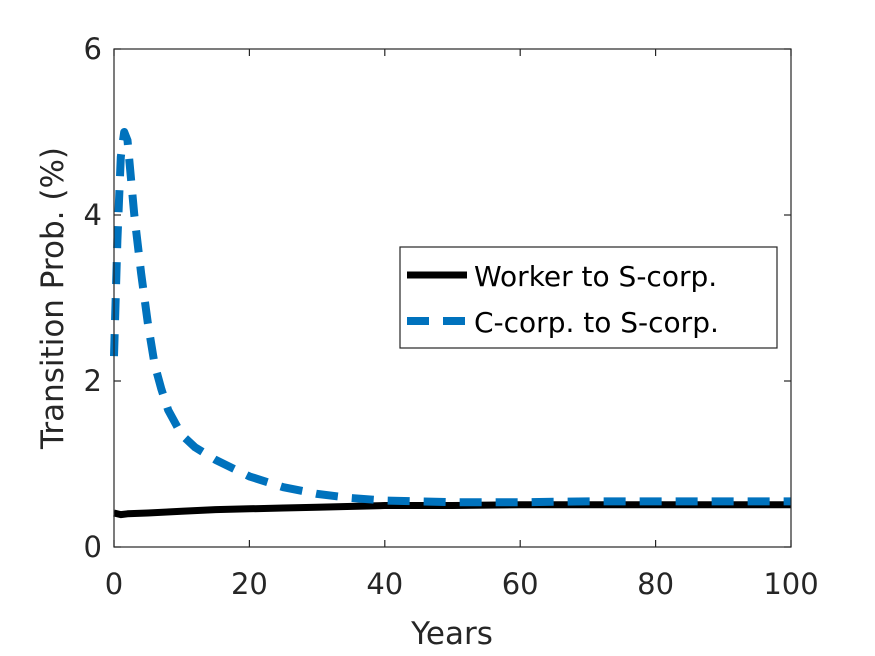 The height and width of the screenshot is (656, 875). I want to click on x-tick-label: 60, so click(520, 584).